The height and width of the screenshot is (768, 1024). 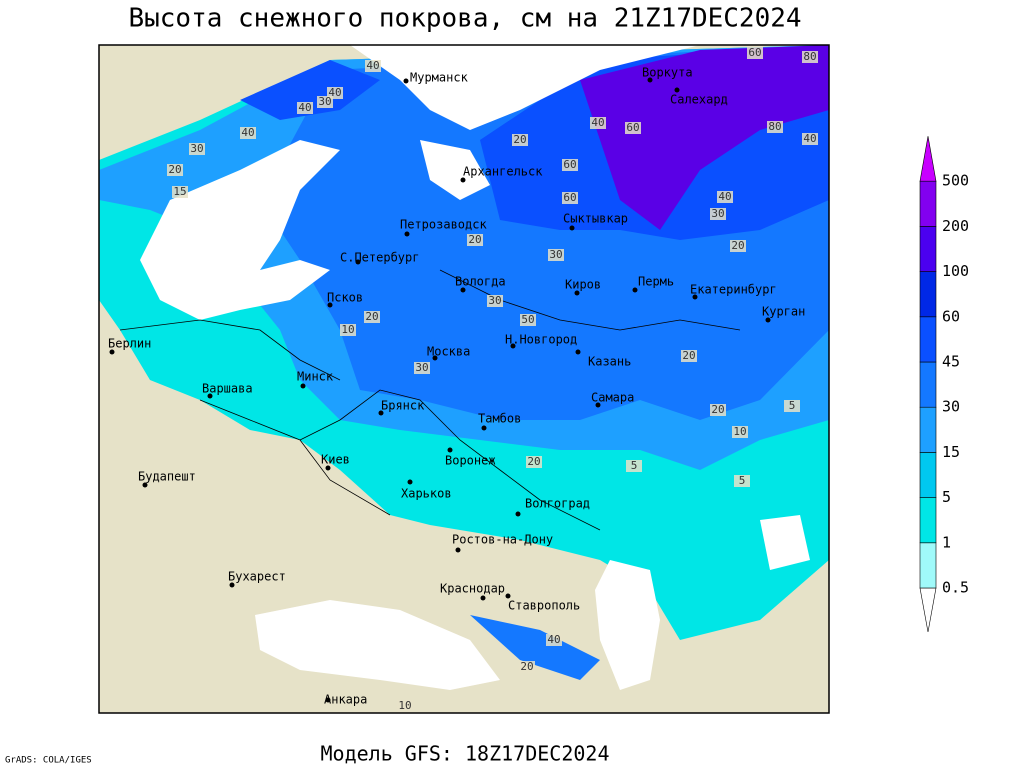 I want to click on city-label: Вологда, so click(x=480, y=282).